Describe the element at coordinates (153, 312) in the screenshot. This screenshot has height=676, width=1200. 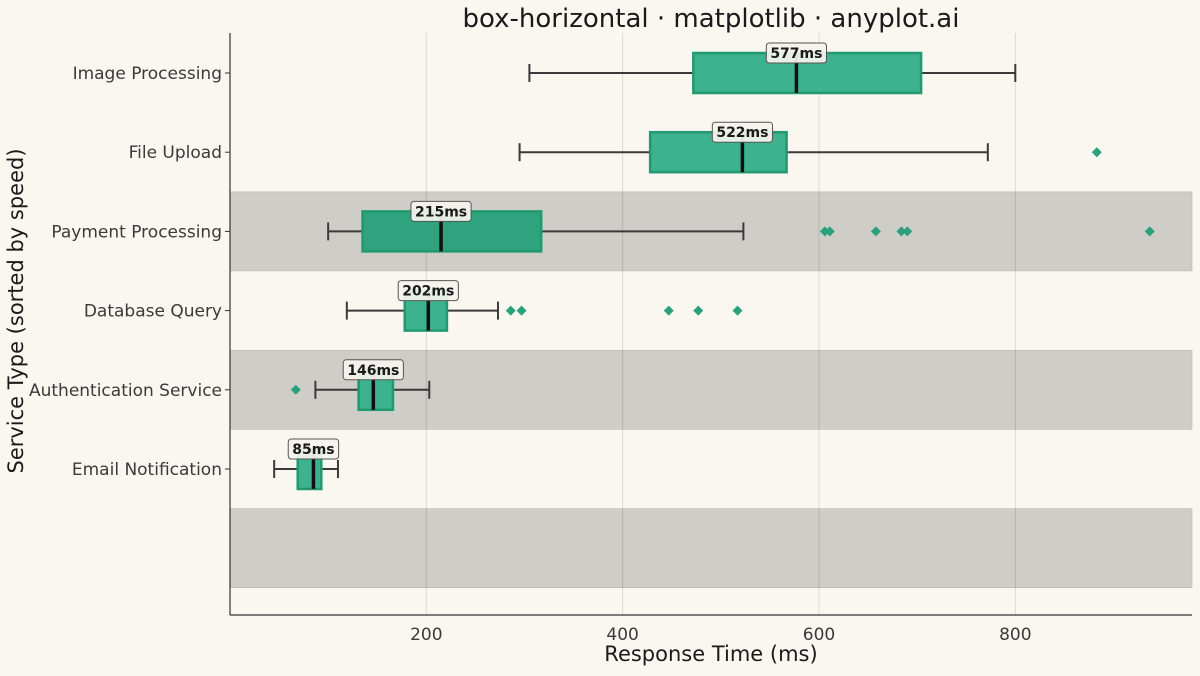
I see `y-tick-label: Database Query` at that location.